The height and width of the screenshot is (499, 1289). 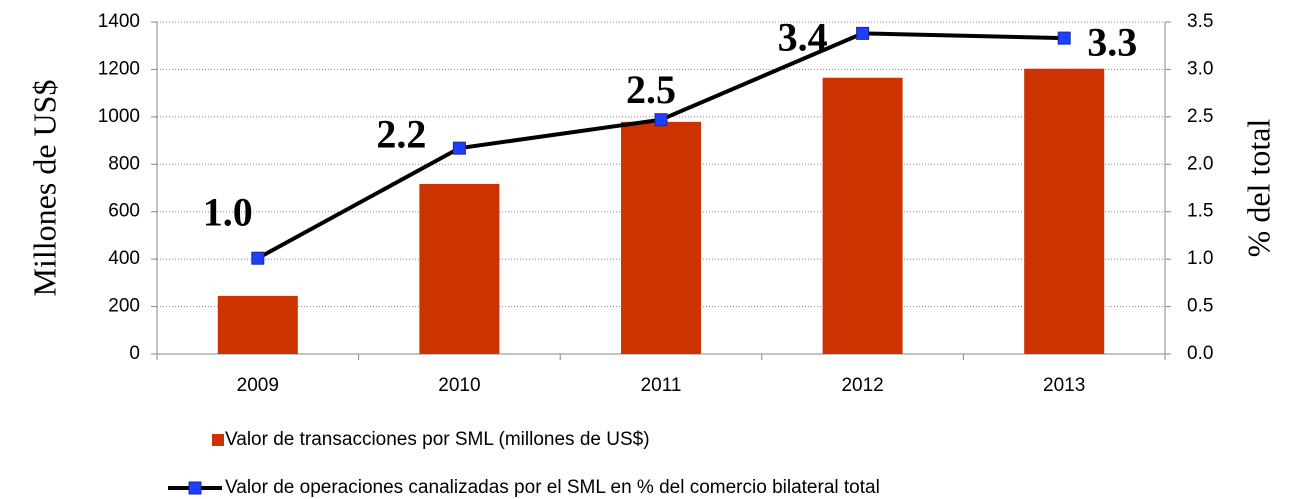 I want to click on y-tick-label: 200, so click(x=124, y=306).